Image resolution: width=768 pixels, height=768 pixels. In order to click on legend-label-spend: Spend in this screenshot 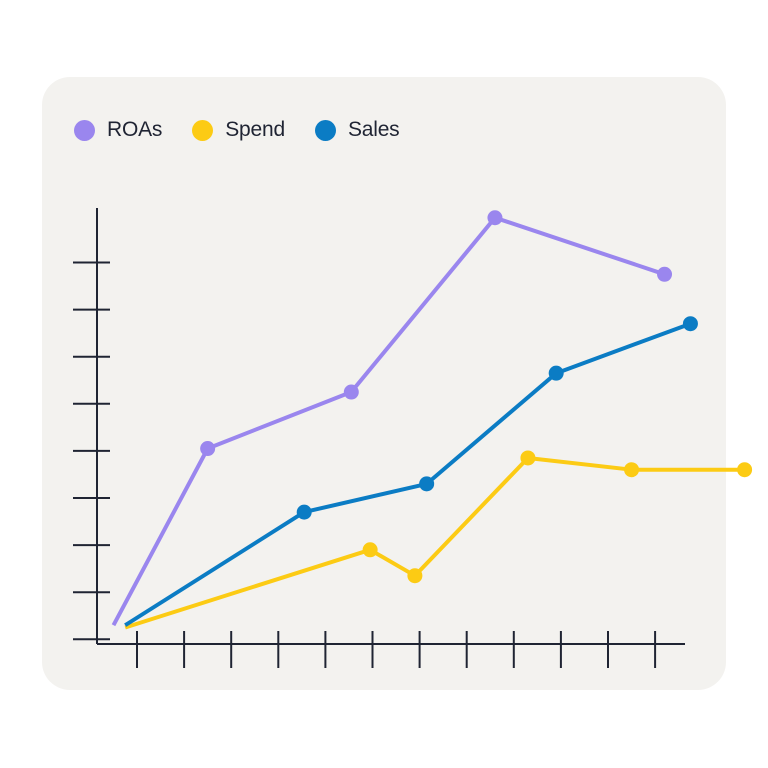, I will do `click(255, 129)`.